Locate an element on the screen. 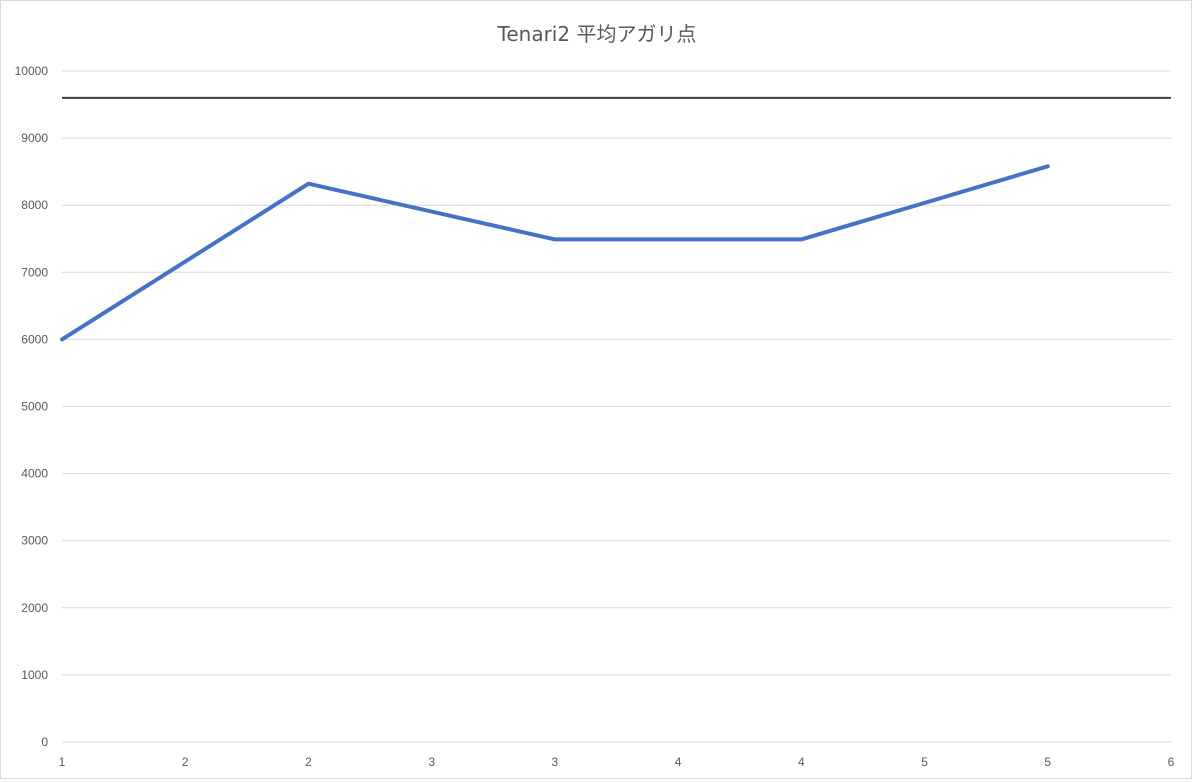 The image size is (1192, 782). y-tick-label: 4000 is located at coordinates (34, 474).